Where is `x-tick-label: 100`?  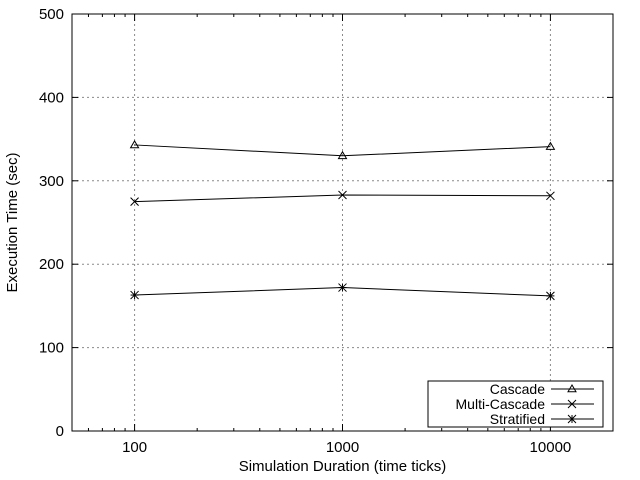
x-tick-label: 100 is located at coordinates (134, 447).